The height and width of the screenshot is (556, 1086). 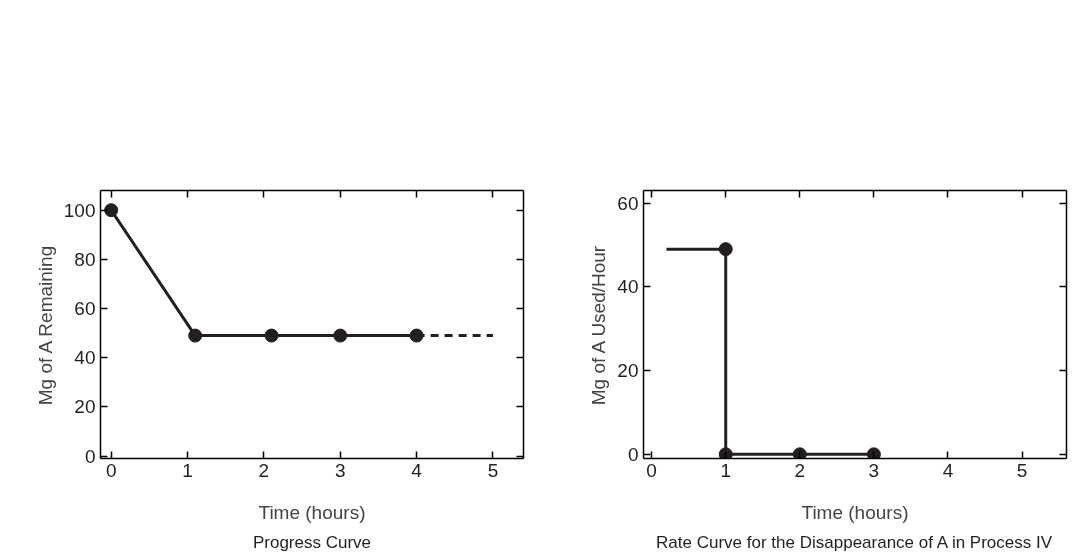 I want to click on y-tick-label: 80, so click(x=85, y=259).